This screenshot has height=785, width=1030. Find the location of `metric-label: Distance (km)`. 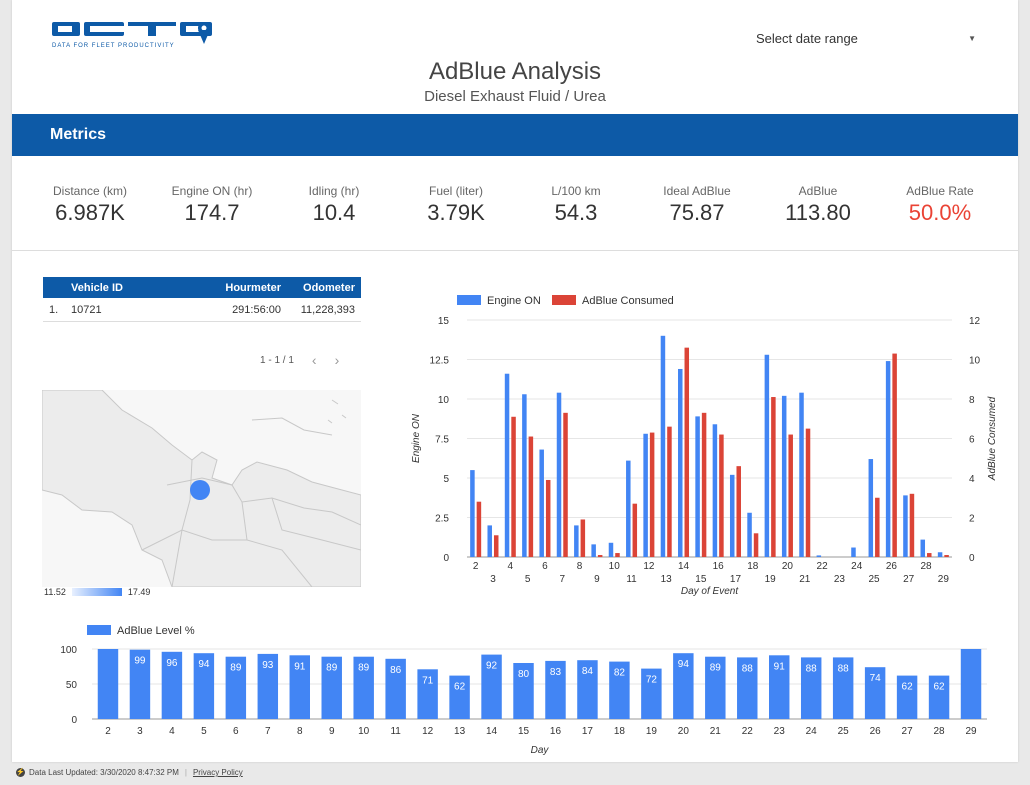

metric-label: Distance (km) is located at coordinates (89, 191).